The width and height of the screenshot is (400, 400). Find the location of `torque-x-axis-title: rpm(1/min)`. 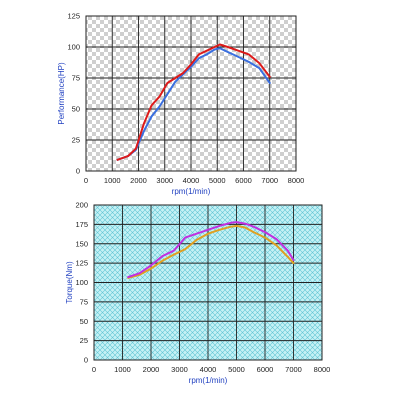

torque-x-axis-title: rpm(1/min) is located at coordinates (208, 380).